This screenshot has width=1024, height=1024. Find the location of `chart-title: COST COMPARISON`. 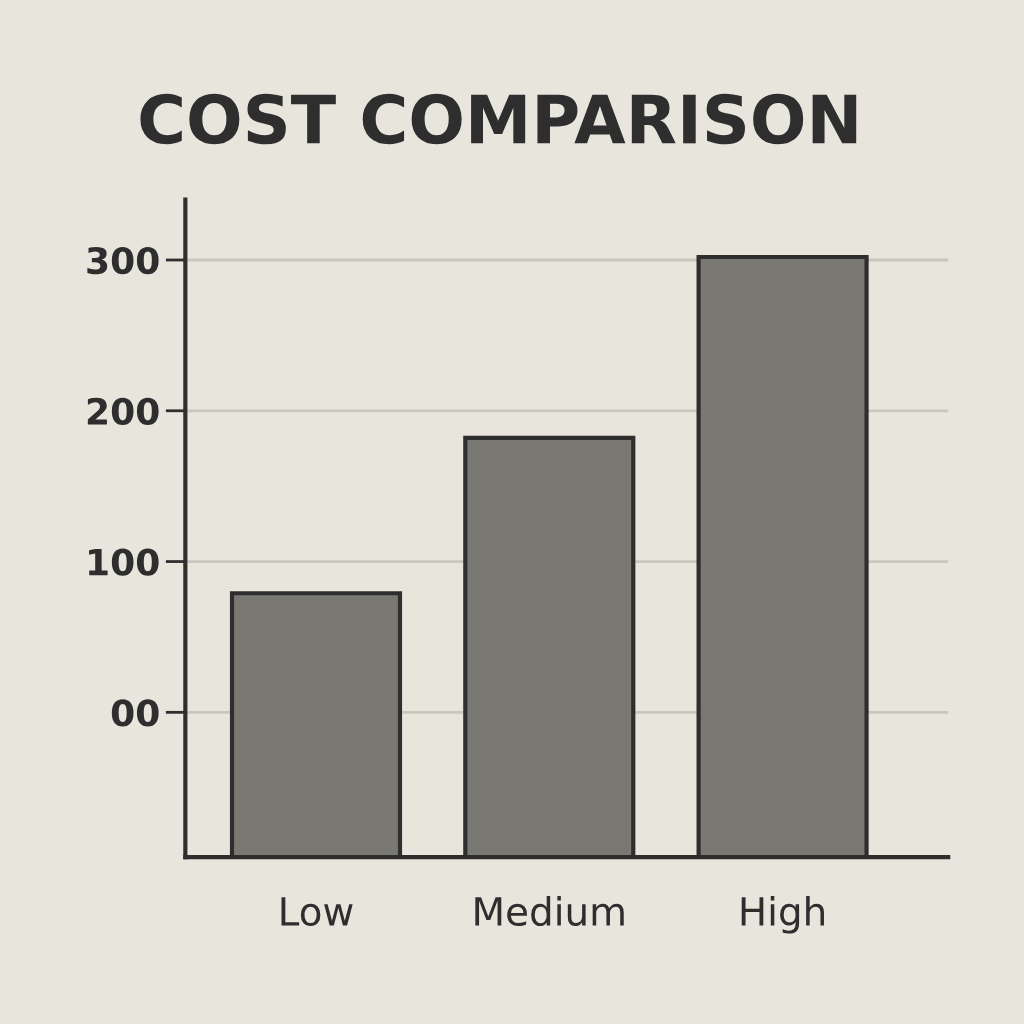

chart-title: COST COMPARISON is located at coordinates (498, 119).